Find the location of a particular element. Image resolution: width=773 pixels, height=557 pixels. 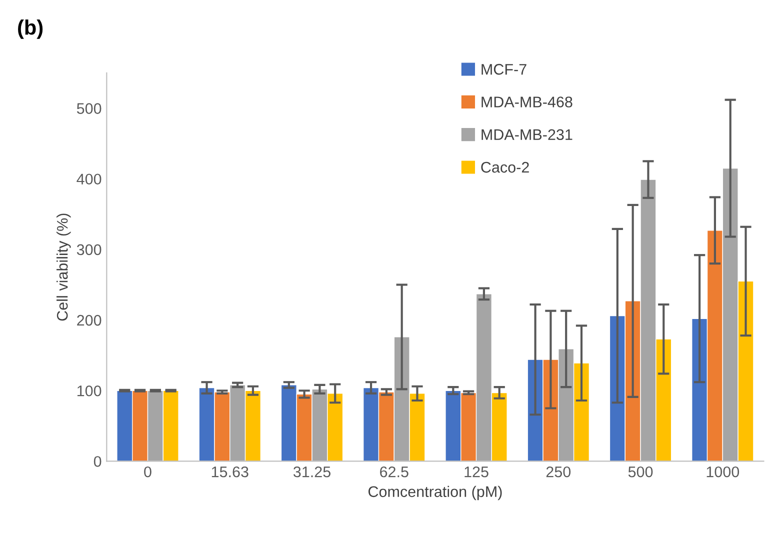

y-tick-label: 200 is located at coordinates (89, 320).